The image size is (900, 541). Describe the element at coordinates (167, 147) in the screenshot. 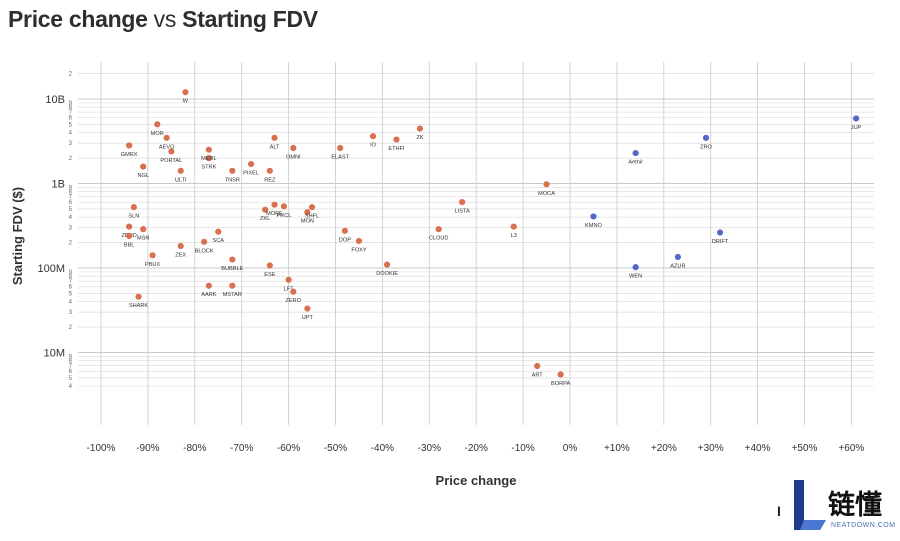

I see `data-label: AEVO` at that location.